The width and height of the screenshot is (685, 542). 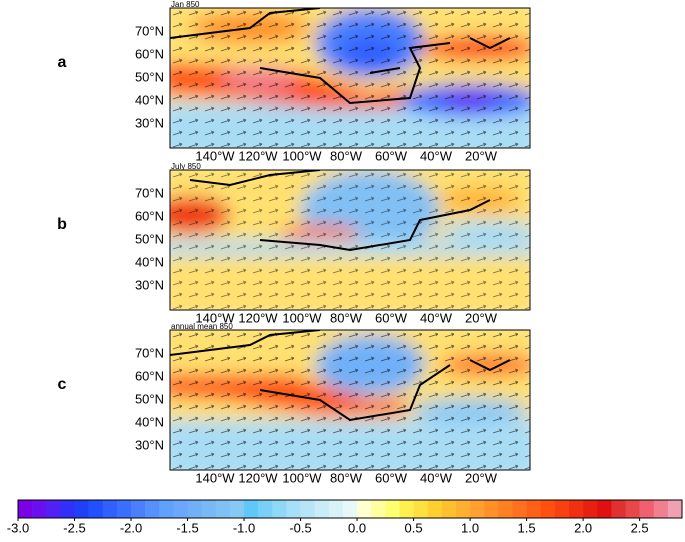 I want to click on colorbar-tick-label: 2.0, so click(x=583, y=527).